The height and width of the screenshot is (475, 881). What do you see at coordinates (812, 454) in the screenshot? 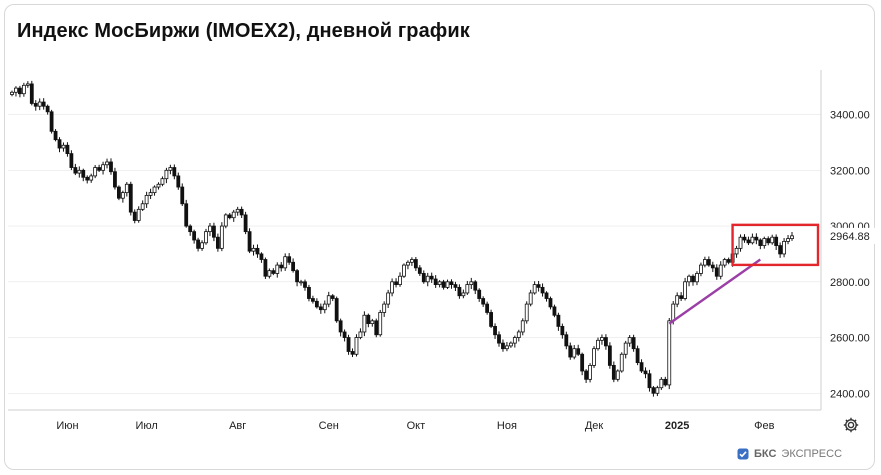
I see `brand-name-rest: ЭКСПРЕСС` at bounding box center [812, 454].